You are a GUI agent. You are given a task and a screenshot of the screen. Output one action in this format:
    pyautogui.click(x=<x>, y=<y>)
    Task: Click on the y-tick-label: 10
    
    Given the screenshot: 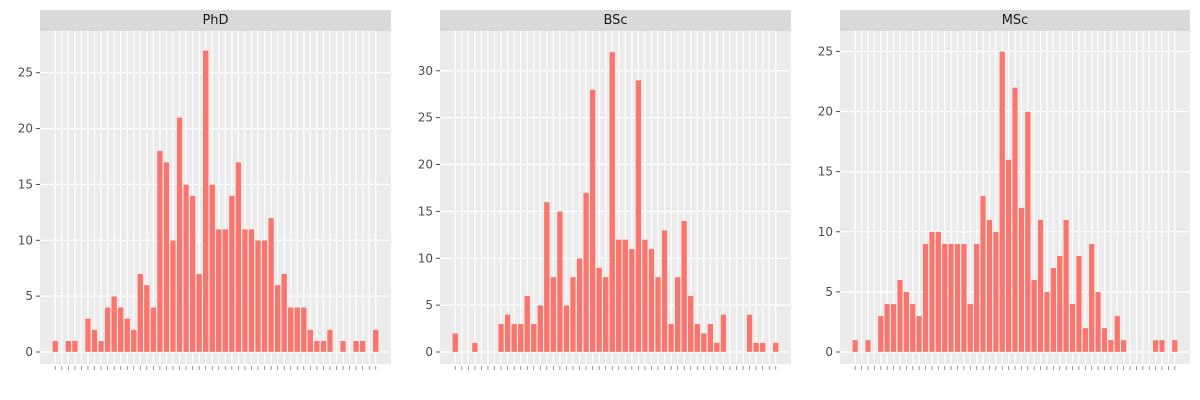 What is the action you would take?
    pyautogui.click(x=25, y=240)
    